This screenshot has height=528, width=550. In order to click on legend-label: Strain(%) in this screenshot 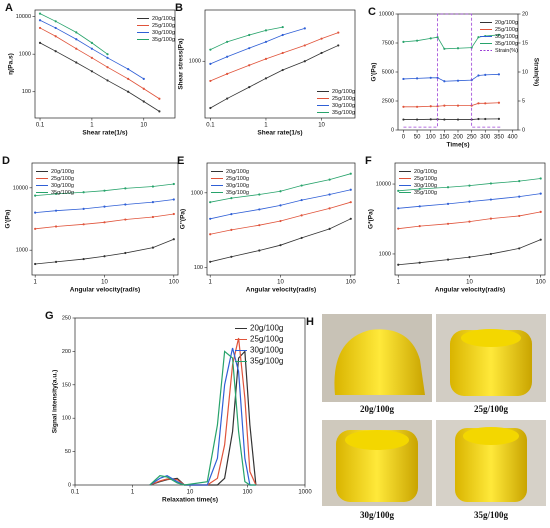, I will do `click(506, 51)`.